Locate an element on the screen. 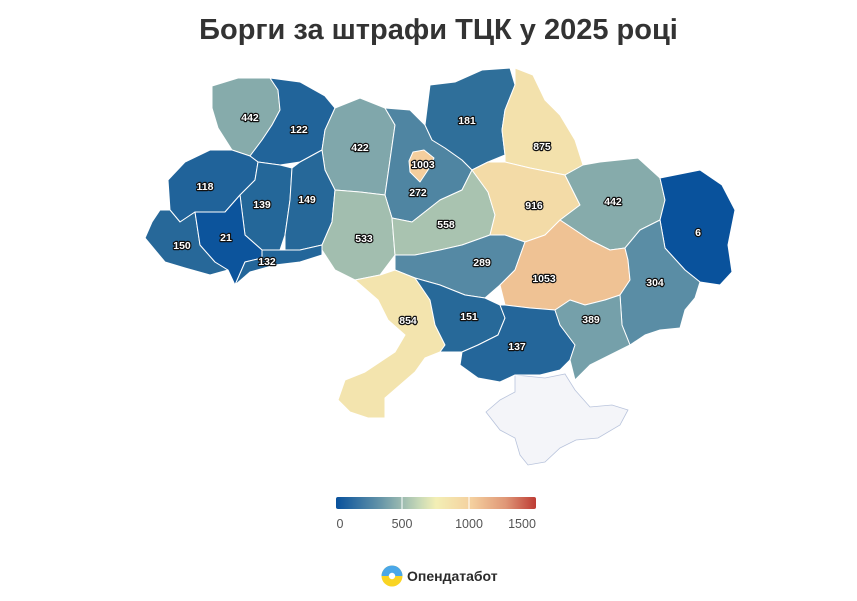  label-volyn: 442 is located at coordinates (250, 118).